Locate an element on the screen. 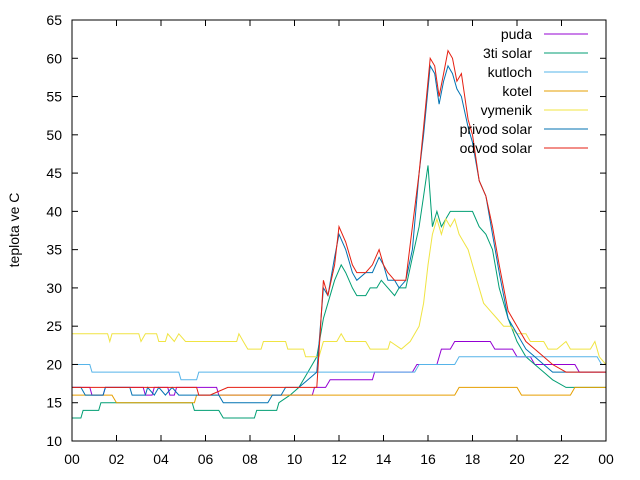  x-tick-label: 18 is located at coordinates (473, 459).